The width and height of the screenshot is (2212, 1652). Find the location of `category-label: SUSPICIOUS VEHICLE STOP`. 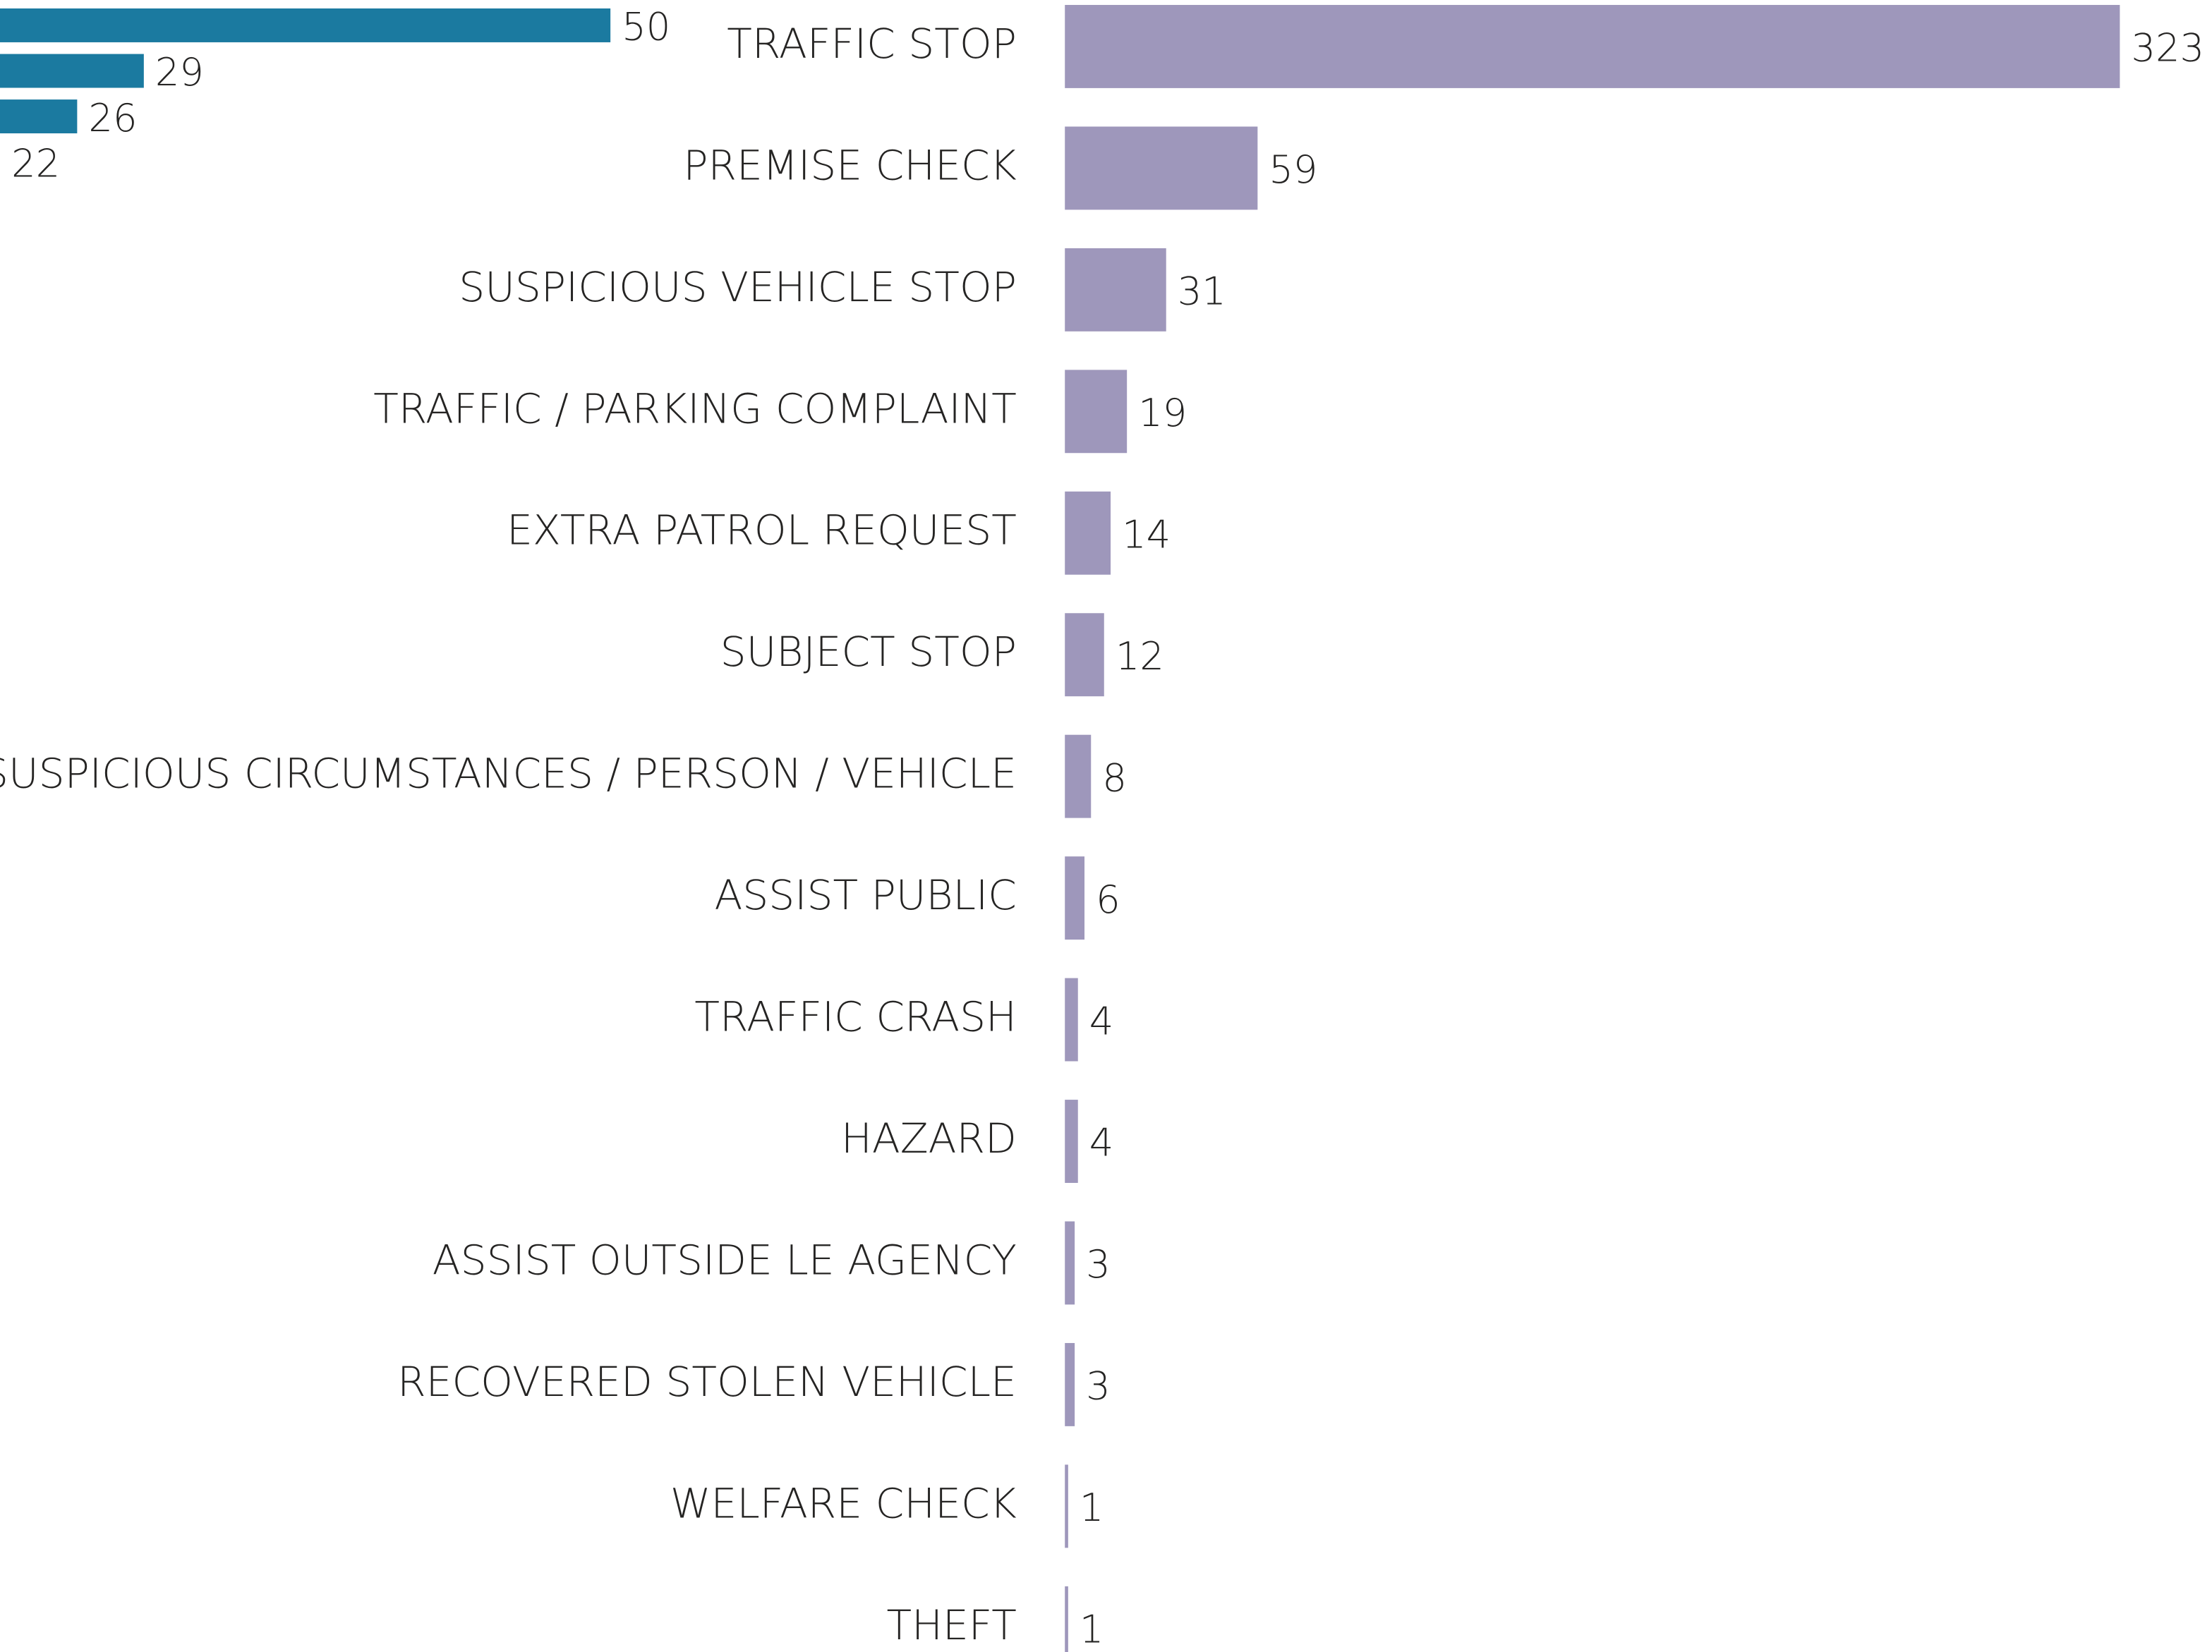

category-label: SUSPICIOUS VEHICLE STOP is located at coordinates (738, 287).